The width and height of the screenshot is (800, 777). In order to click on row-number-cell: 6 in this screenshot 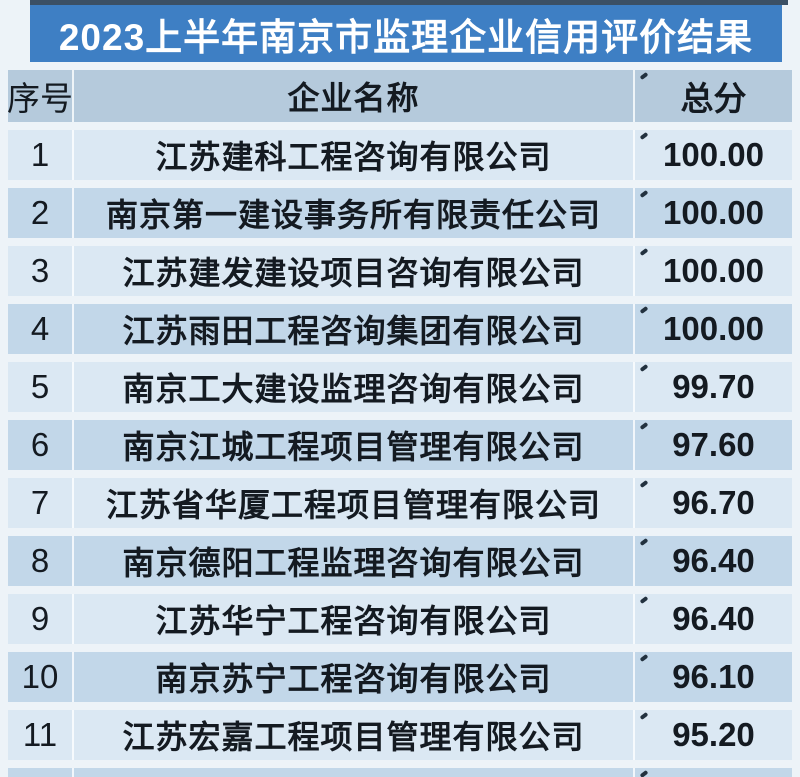, I will do `click(40, 444)`.